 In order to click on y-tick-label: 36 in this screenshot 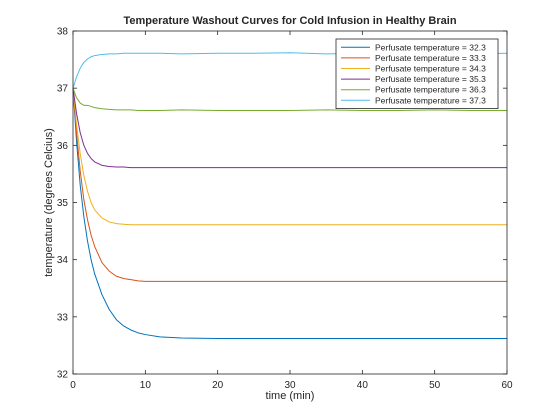, I will do `click(63, 146)`.